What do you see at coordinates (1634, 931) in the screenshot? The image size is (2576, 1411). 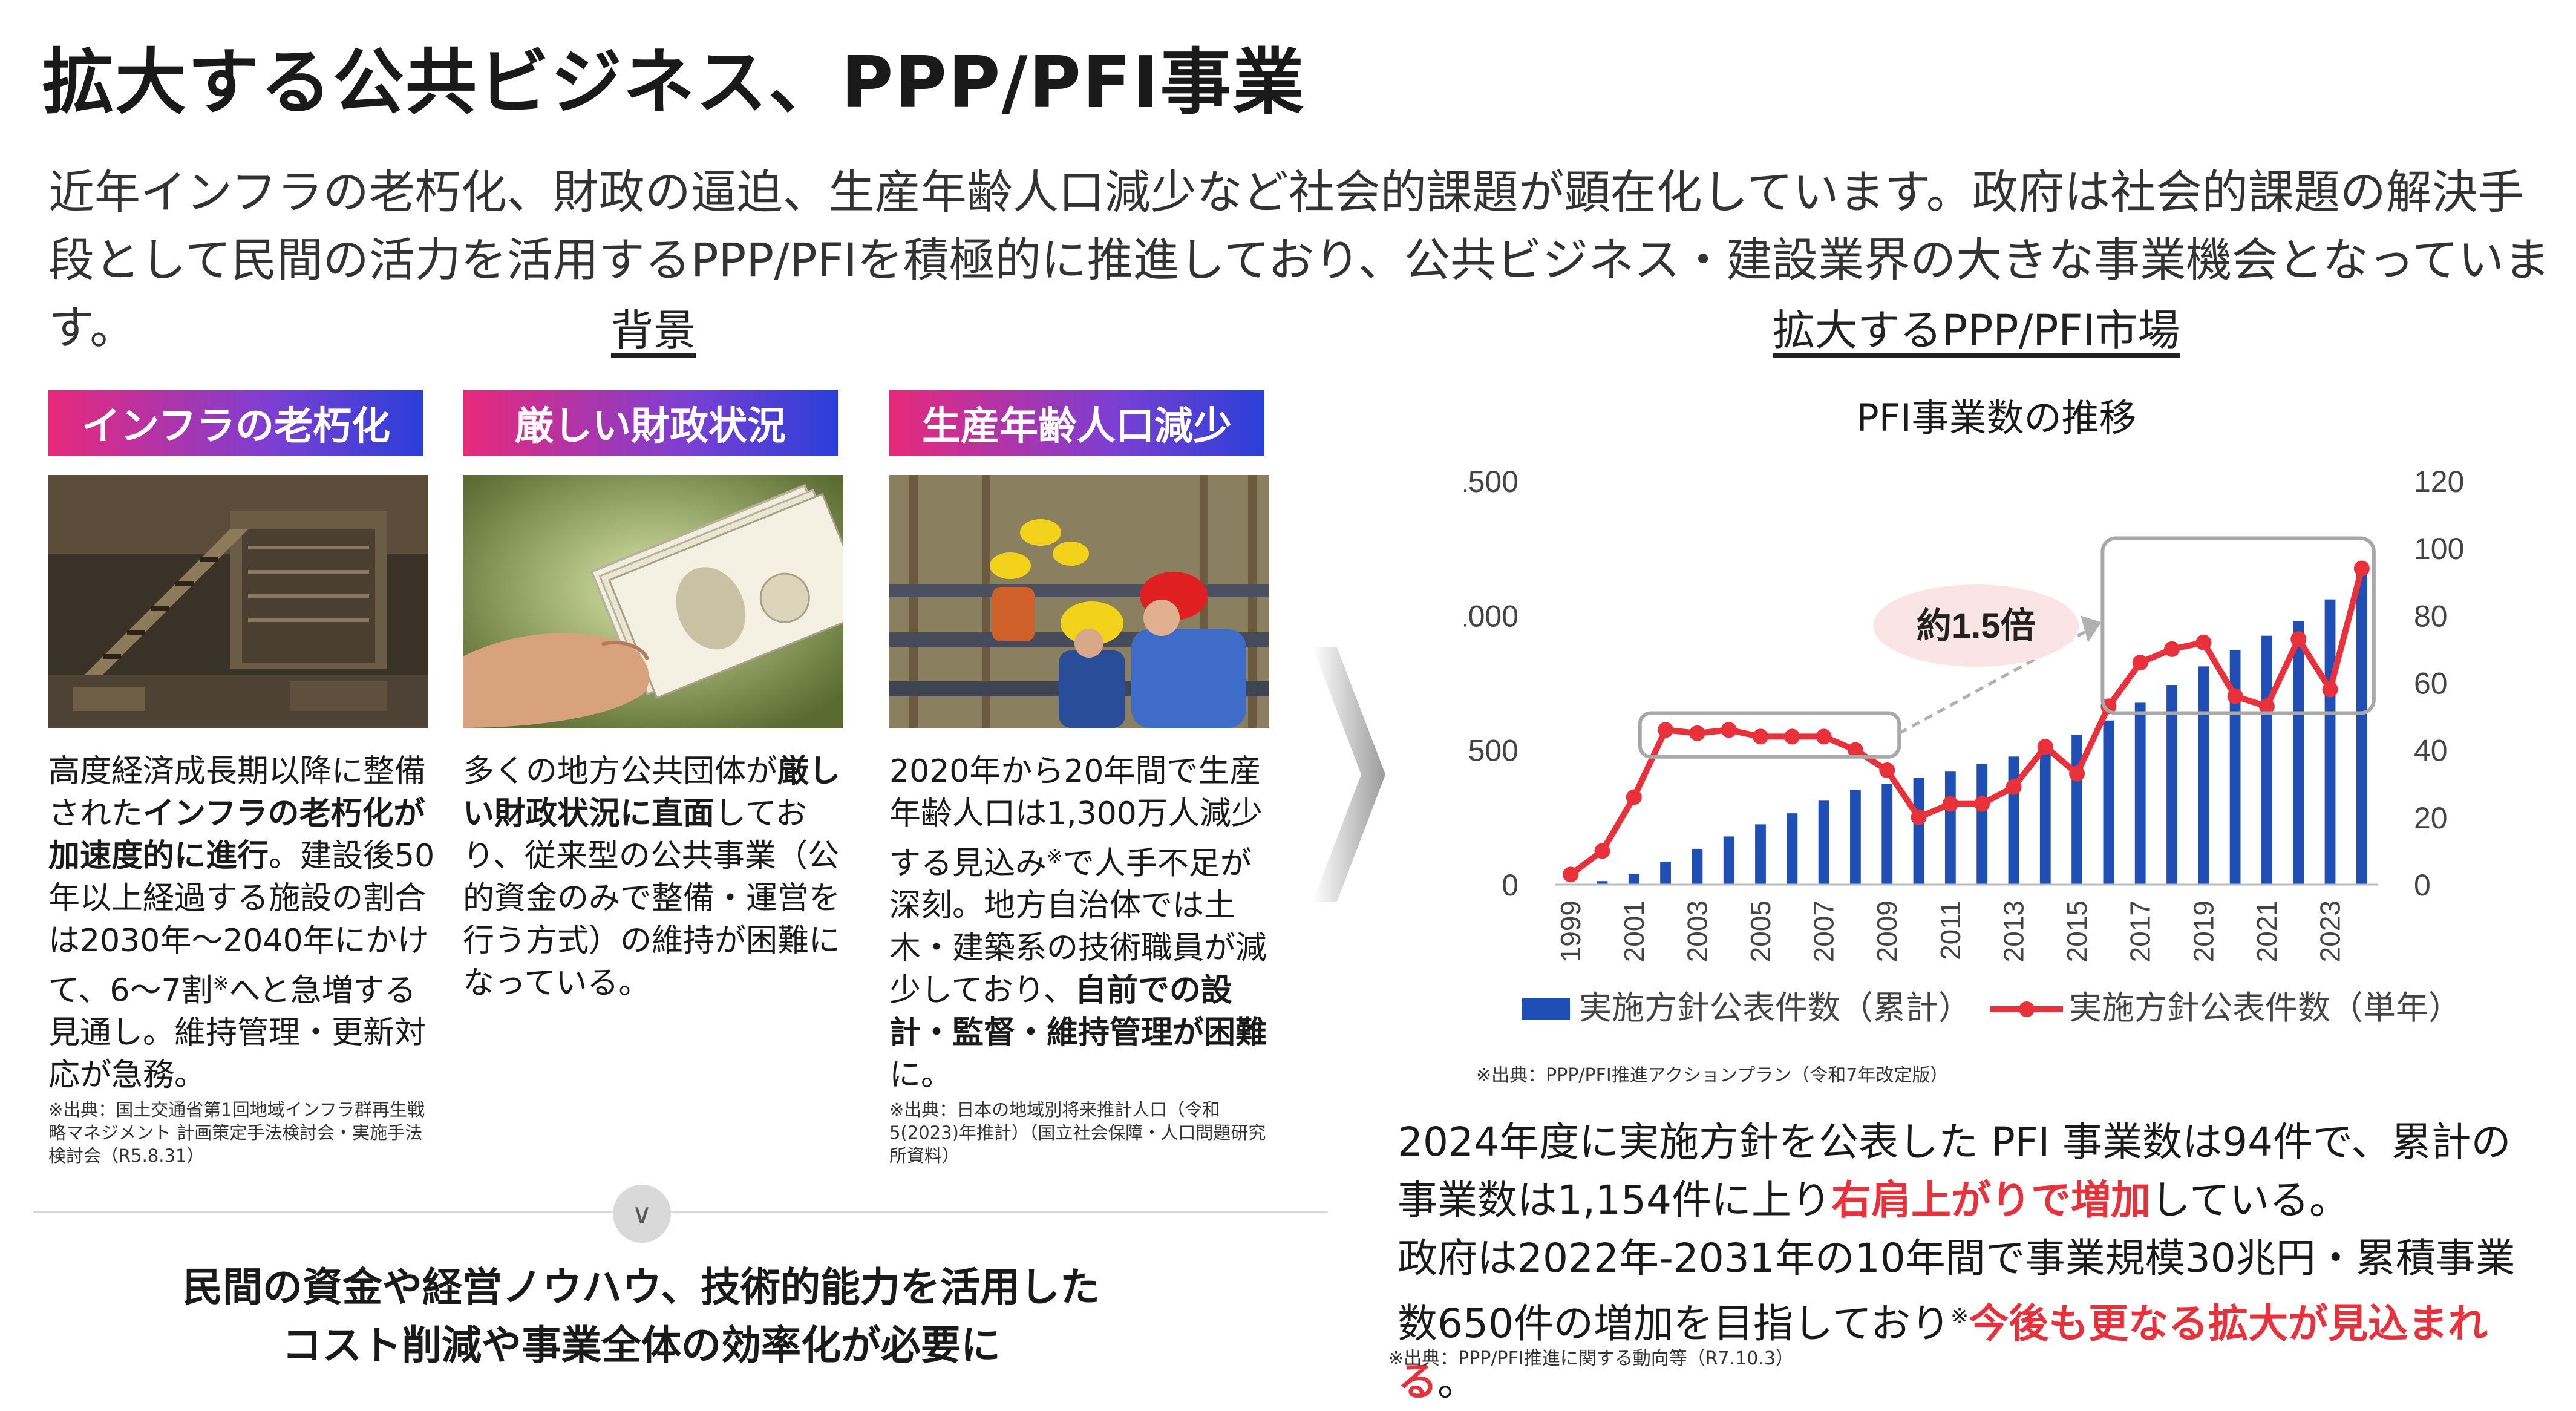 I see `x-tick-label: 2001` at bounding box center [1634, 931].